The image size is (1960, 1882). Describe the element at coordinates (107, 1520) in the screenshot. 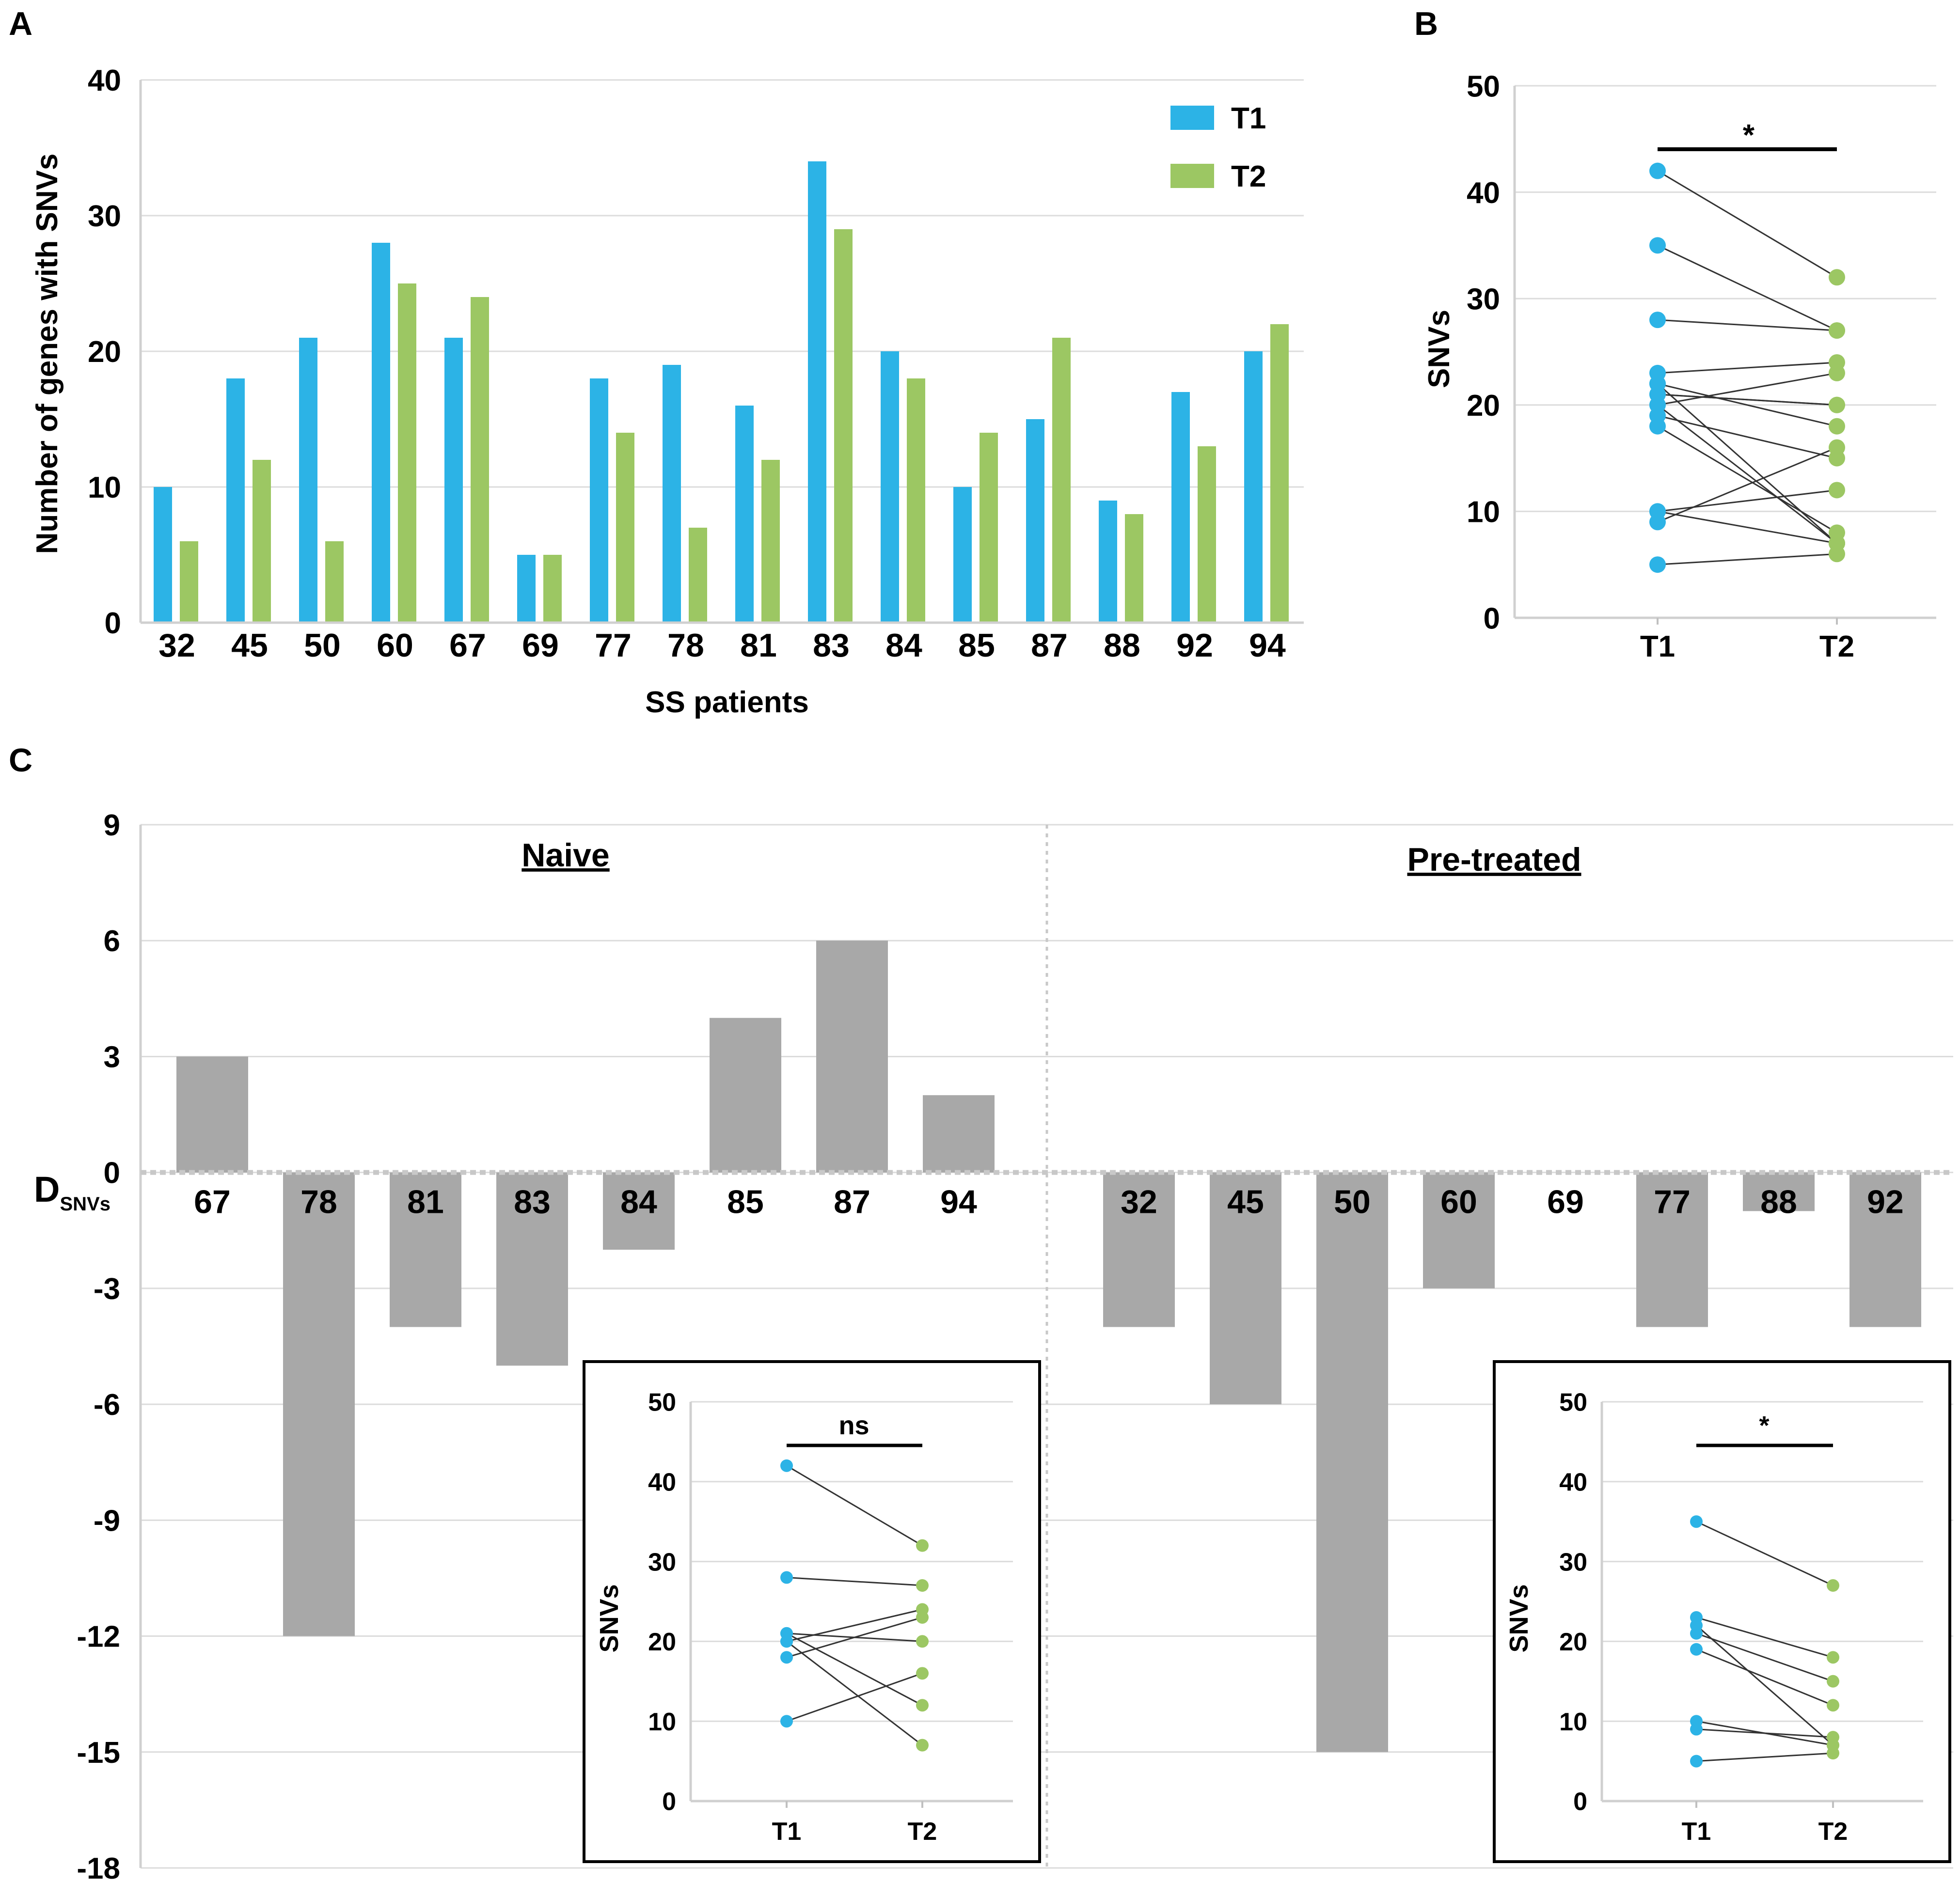

I see `panel-c-y-tick-label: -9` at that location.